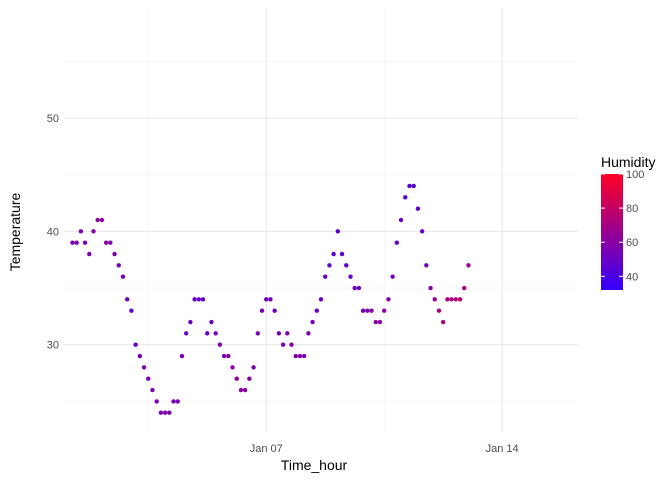 The height and width of the screenshot is (480, 672). Describe the element at coordinates (15, 231) in the screenshot. I see `y-axis-title: Temperature` at that location.